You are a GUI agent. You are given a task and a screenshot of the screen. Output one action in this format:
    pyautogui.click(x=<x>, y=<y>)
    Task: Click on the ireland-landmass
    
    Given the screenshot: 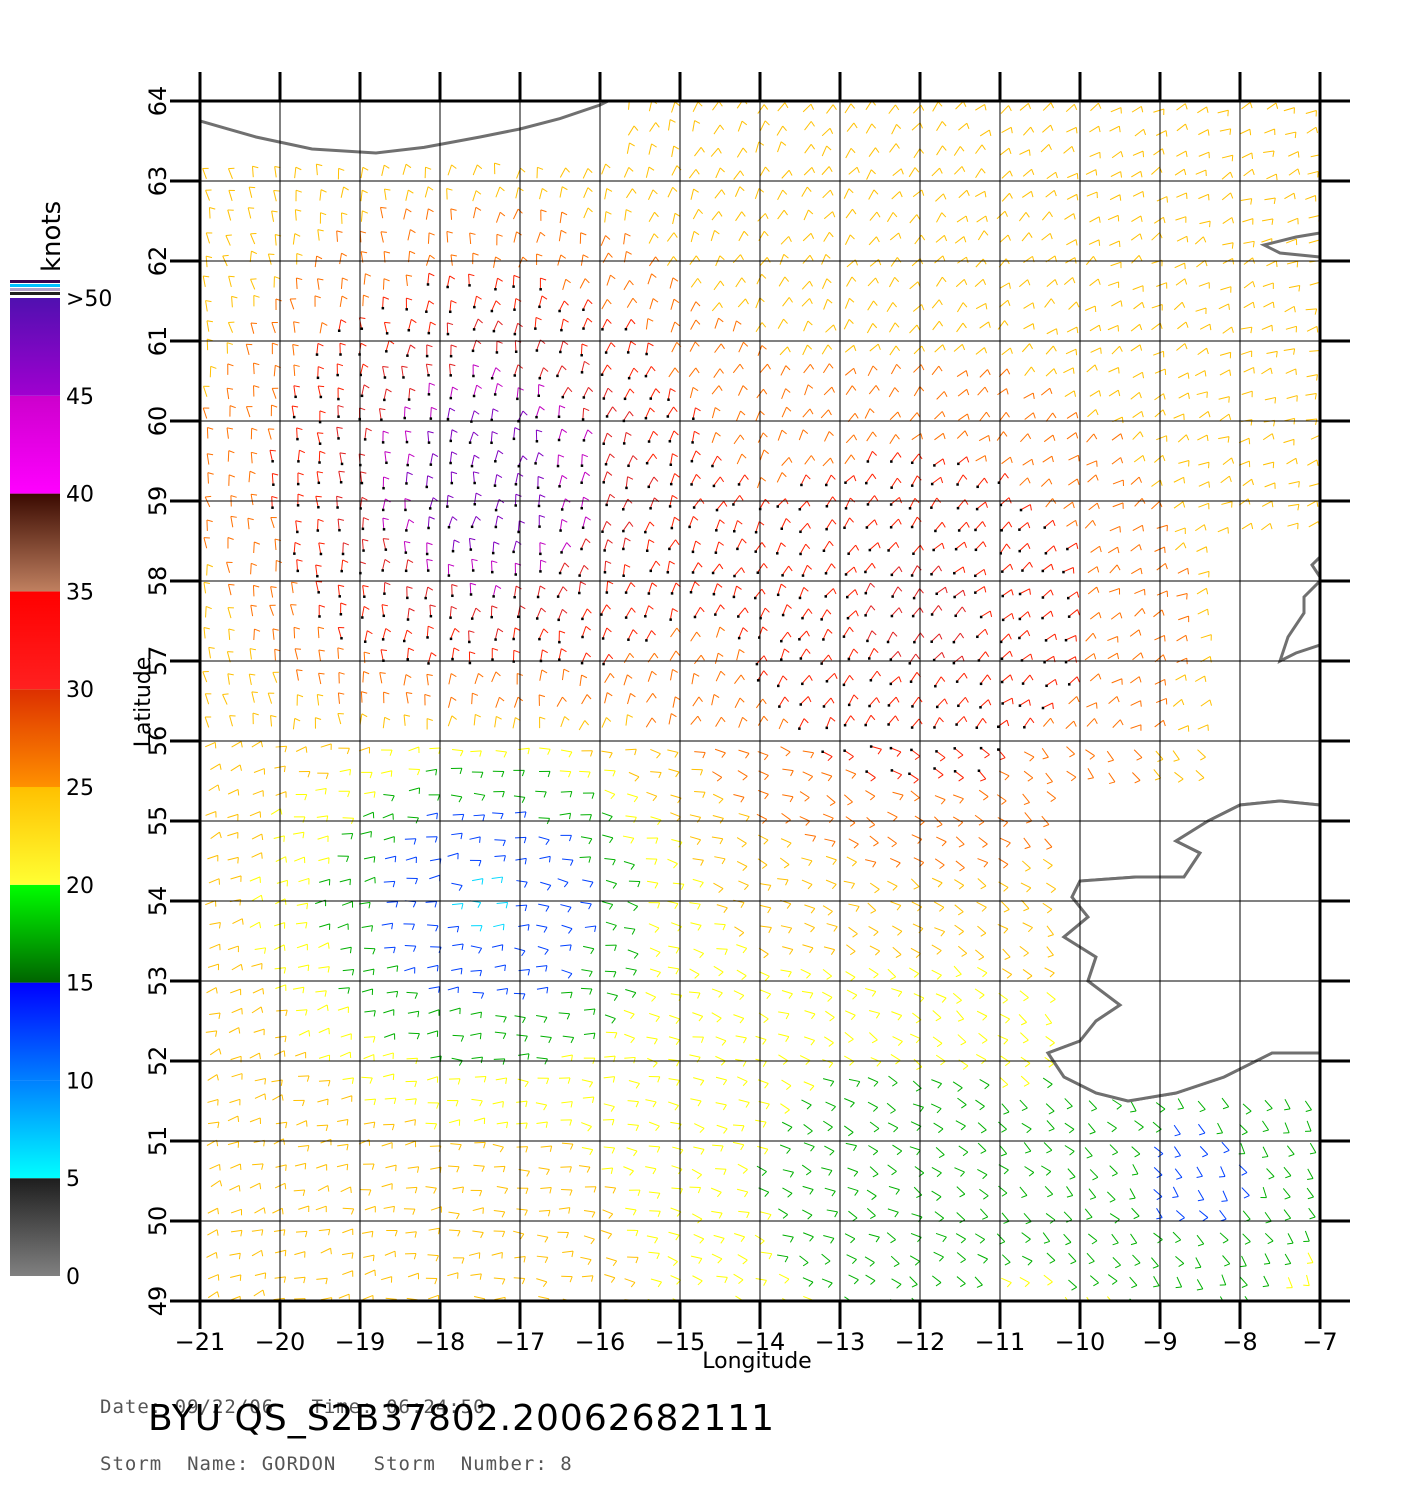 What is the action you would take?
    pyautogui.click(x=1184, y=951)
    